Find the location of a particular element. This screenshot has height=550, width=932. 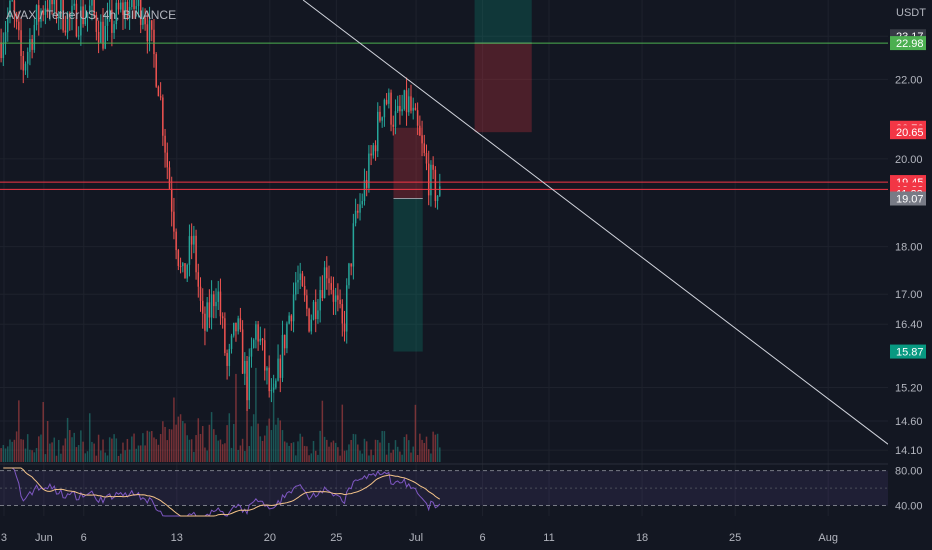

price-marker-label: 22.98 is located at coordinates (910, 44).